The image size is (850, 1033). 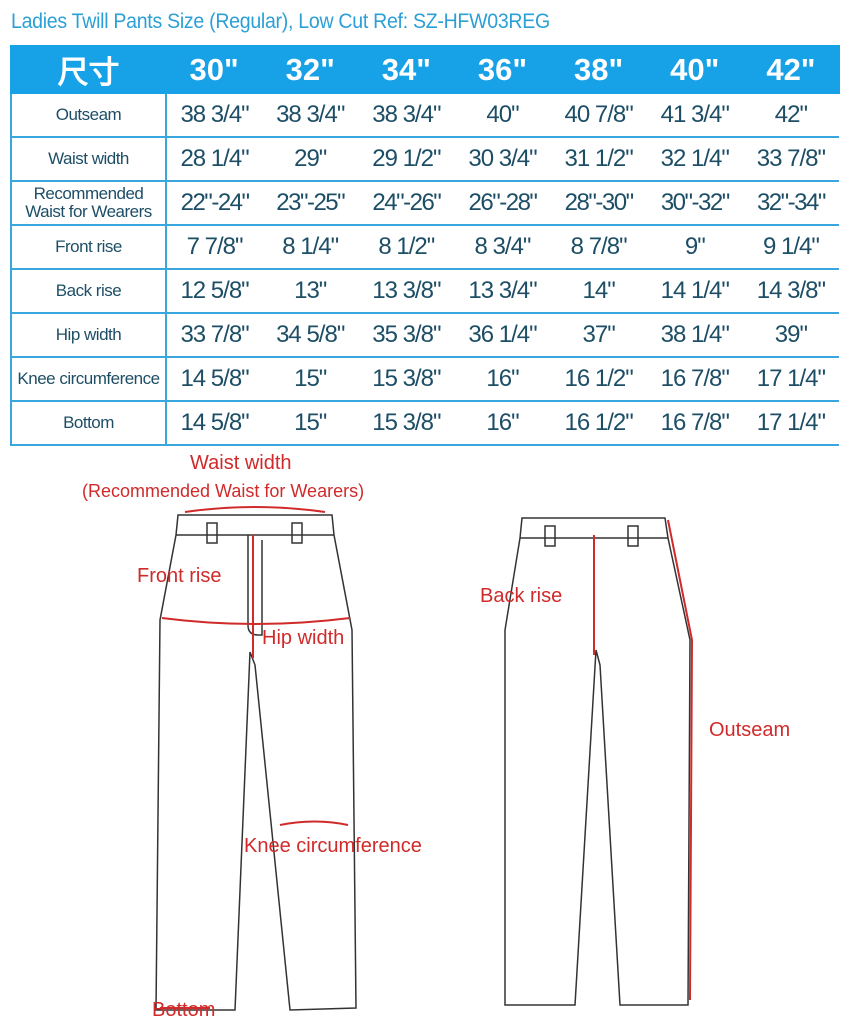 What do you see at coordinates (184, 1010) in the screenshot?
I see `label-bottom: Bottom` at bounding box center [184, 1010].